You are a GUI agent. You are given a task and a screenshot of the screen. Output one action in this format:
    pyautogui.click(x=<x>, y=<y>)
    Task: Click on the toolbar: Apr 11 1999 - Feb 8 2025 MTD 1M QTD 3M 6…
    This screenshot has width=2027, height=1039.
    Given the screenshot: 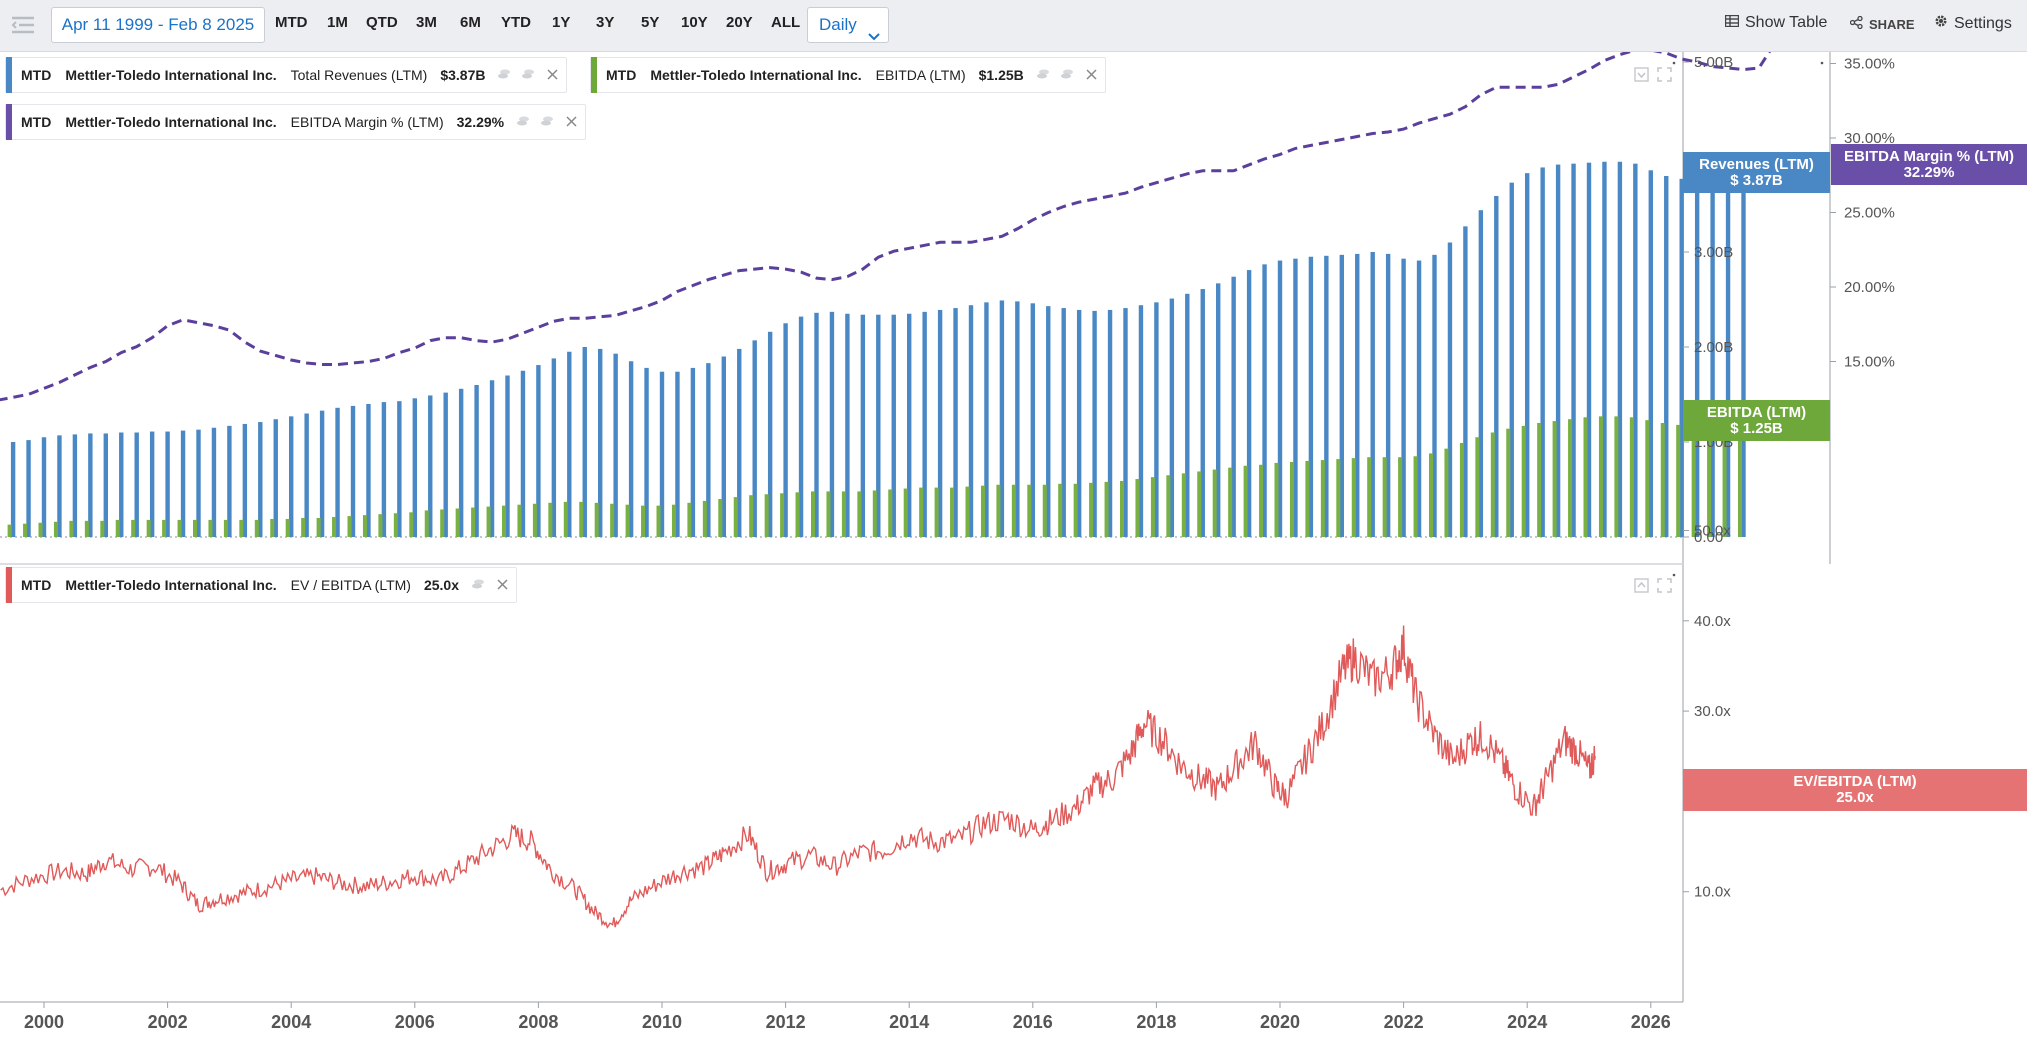 What is the action you would take?
    pyautogui.click(x=1013, y=26)
    